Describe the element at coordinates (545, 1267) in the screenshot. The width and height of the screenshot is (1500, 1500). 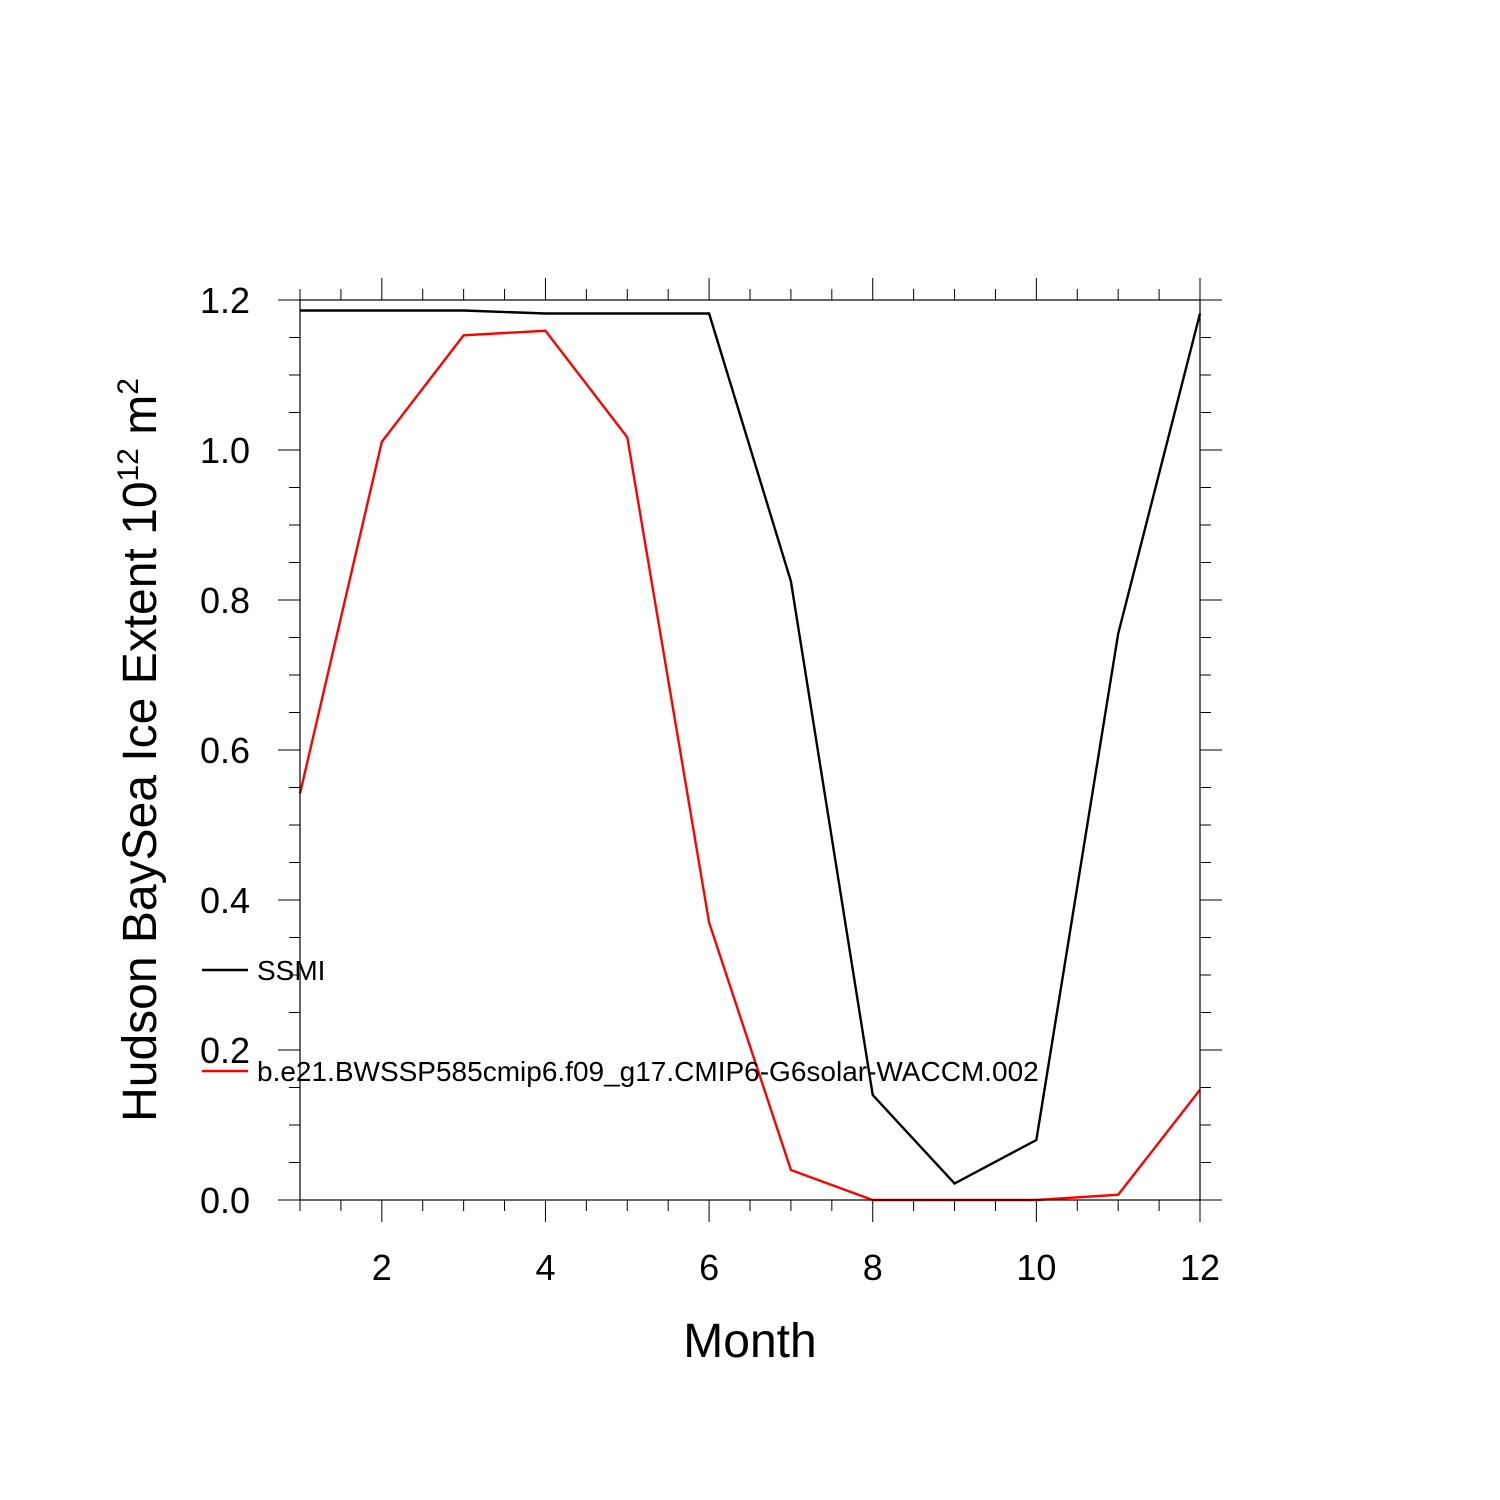
I see `x-tick-label: 4` at that location.